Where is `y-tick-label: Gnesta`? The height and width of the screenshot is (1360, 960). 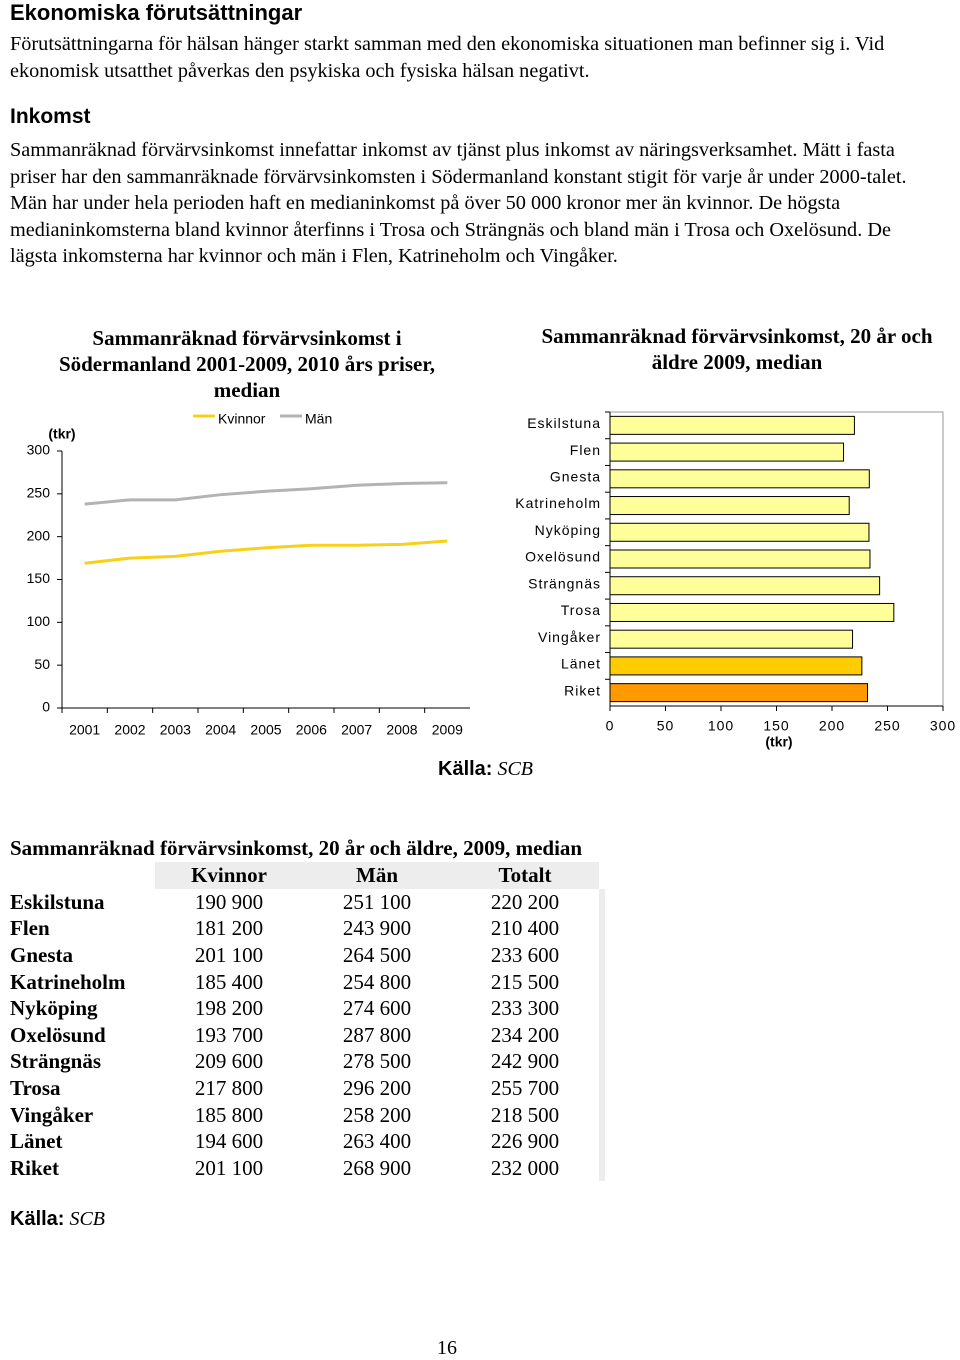 y-tick-label: Gnesta is located at coordinates (575, 477).